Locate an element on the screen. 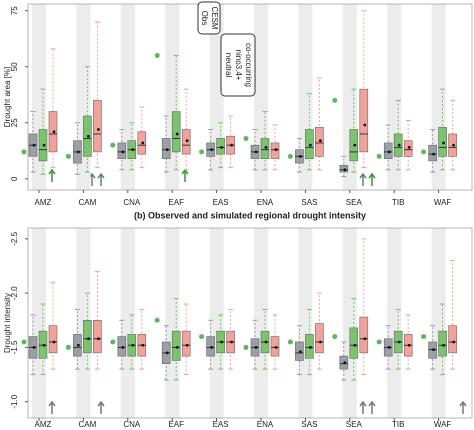 The image size is (474, 430). x-tick-label: WAF is located at coordinates (443, 424).